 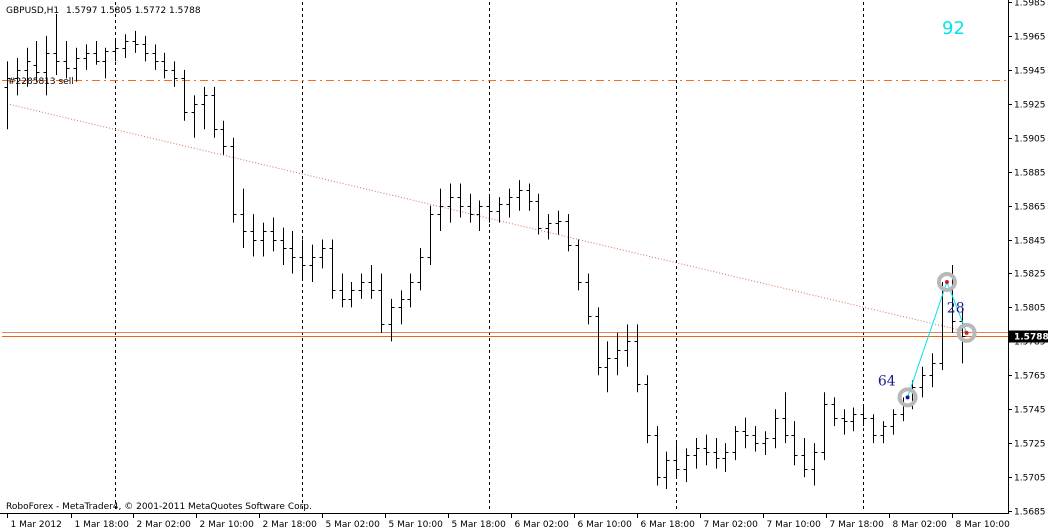 I want to click on ohlc-label: 1.5797 1.5805 1.5772 1.5788, so click(x=133, y=11).